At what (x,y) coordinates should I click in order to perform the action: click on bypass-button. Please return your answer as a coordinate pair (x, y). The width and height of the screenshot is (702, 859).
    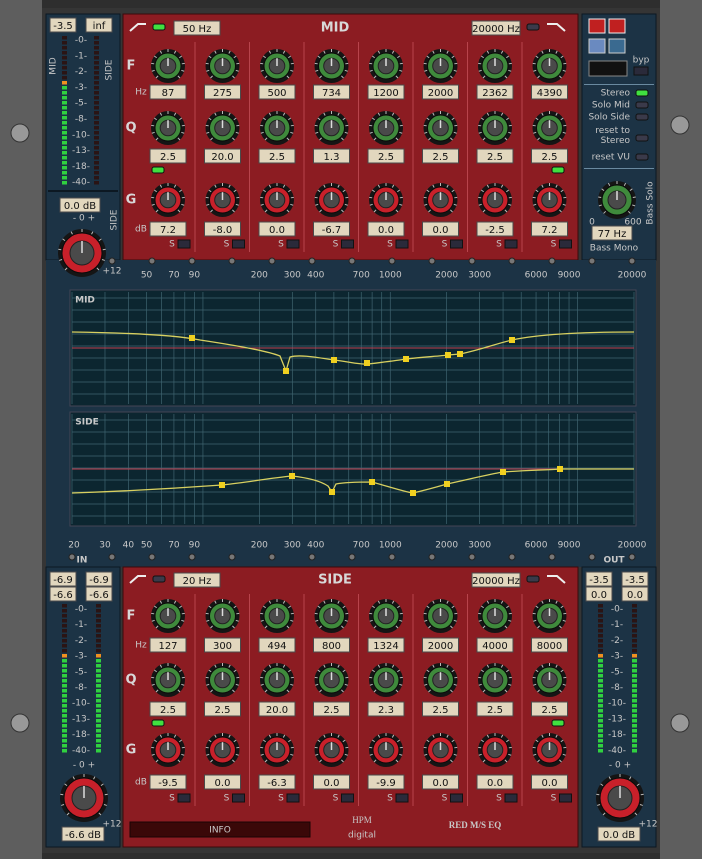
    Looking at the image, I should click on (641, 71).